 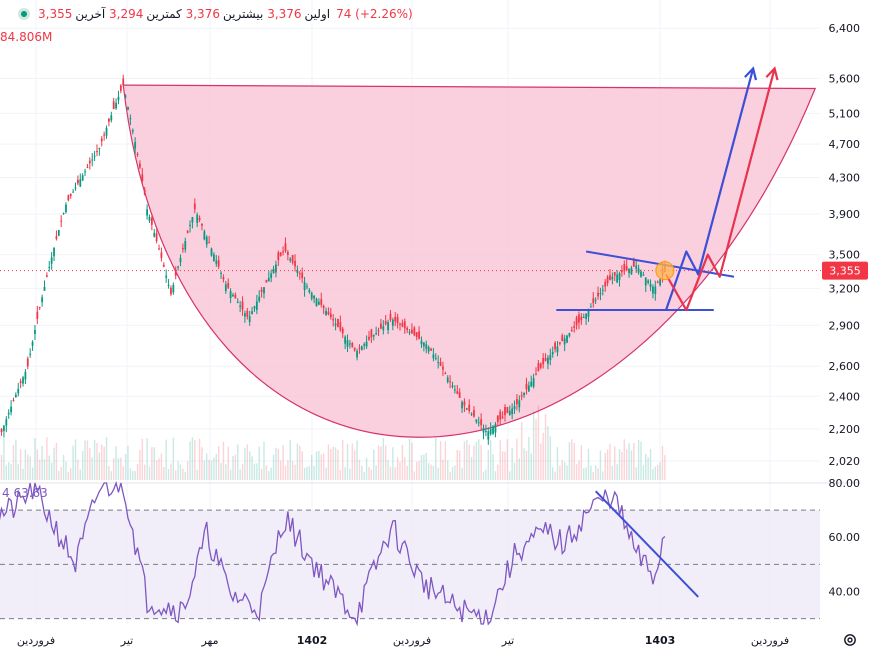 What do you see at coordinates (209, 640) in the screenshot?
I see `time-axis-label: مهر` at bounding box center [209, 640].